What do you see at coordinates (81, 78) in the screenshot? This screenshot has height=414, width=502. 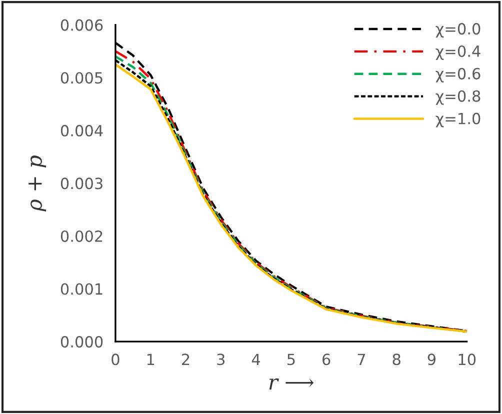 I see `y-tick-label: 0.005` at bounding box center [81, 78].